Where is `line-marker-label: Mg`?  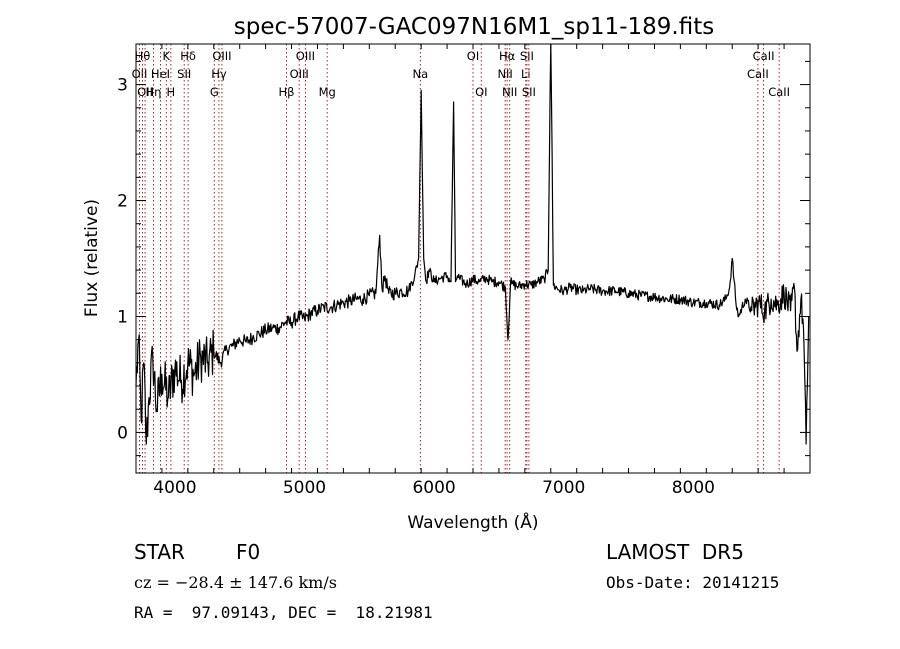
line-marker-label: Mg is located at coordinates (327, 92).